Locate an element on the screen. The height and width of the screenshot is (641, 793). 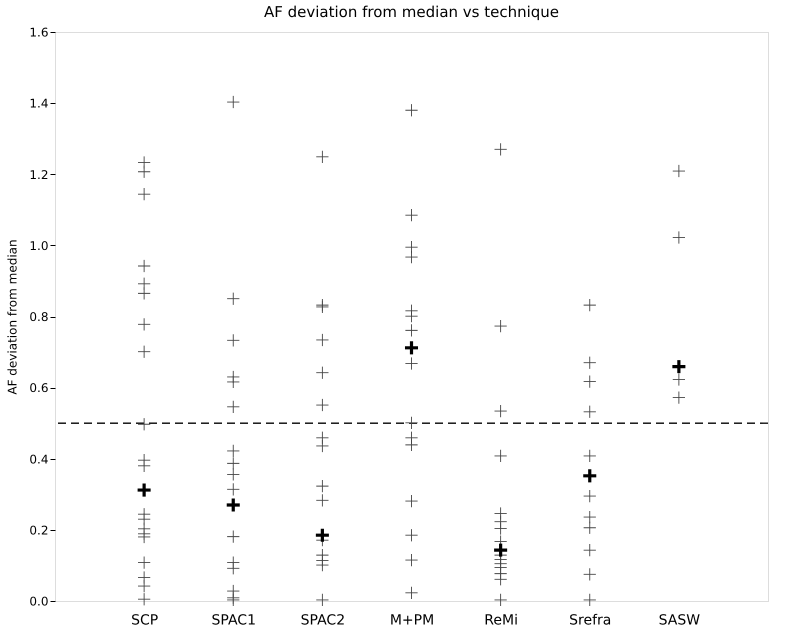
y-tick-label: 1.4 is located at coordinates (38, 103).